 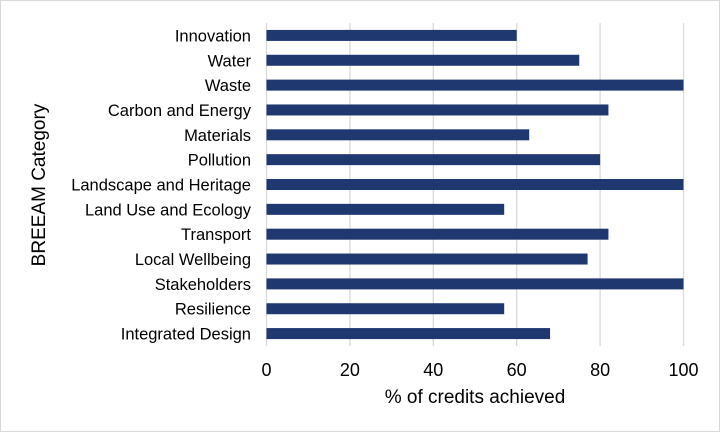 I want to click on bar-integrated-design, so click(x=408, y=334).